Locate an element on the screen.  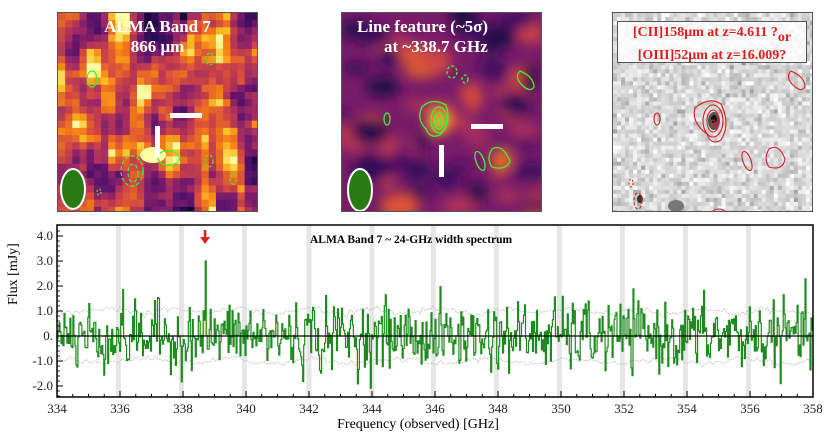
noise-lower-line is located at coordinates (435, 361).